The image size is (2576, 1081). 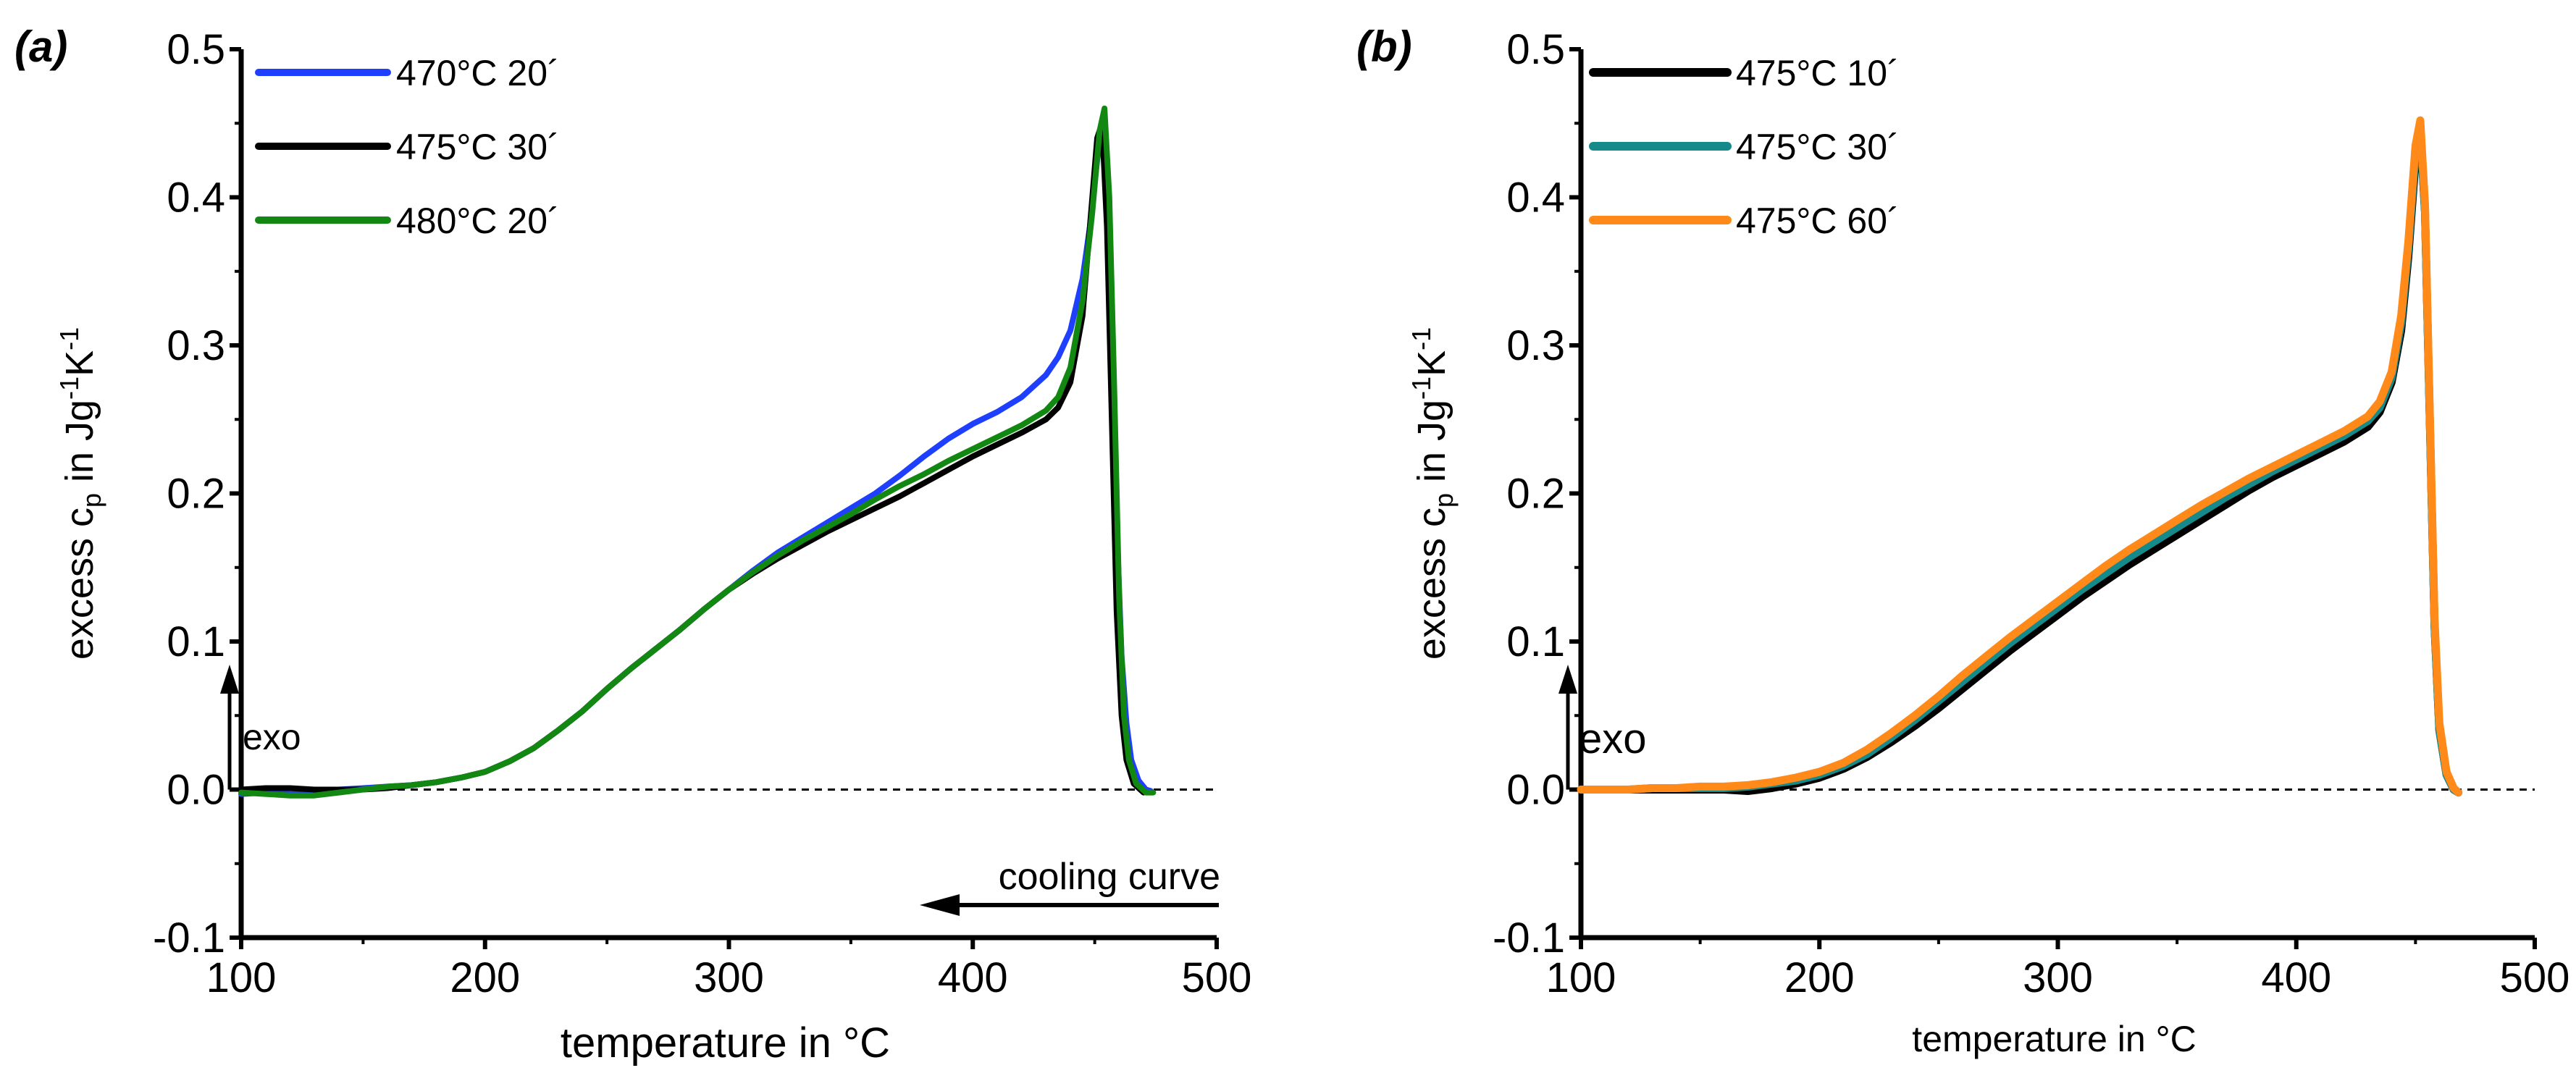 What do you see at coordinates (40, 47) in the screenshot?
I see `panel-label: (a)` at bounding box center [40, 47].